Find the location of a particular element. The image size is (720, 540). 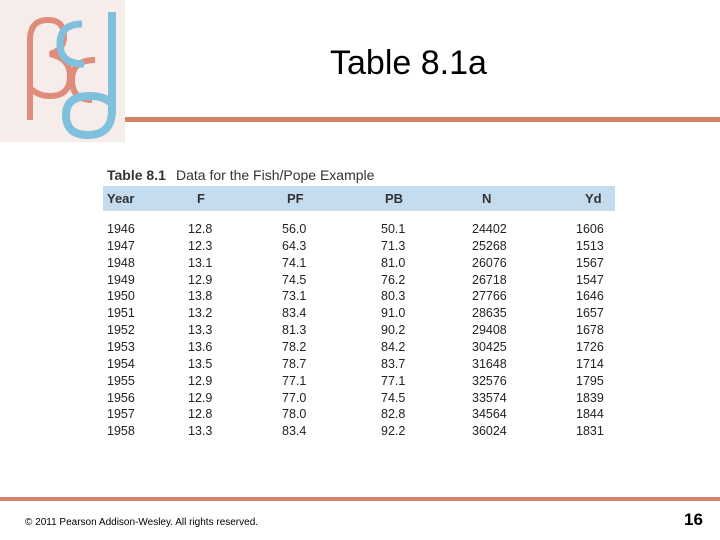

table-cell: 26076 is located at coordinates (489, 262).